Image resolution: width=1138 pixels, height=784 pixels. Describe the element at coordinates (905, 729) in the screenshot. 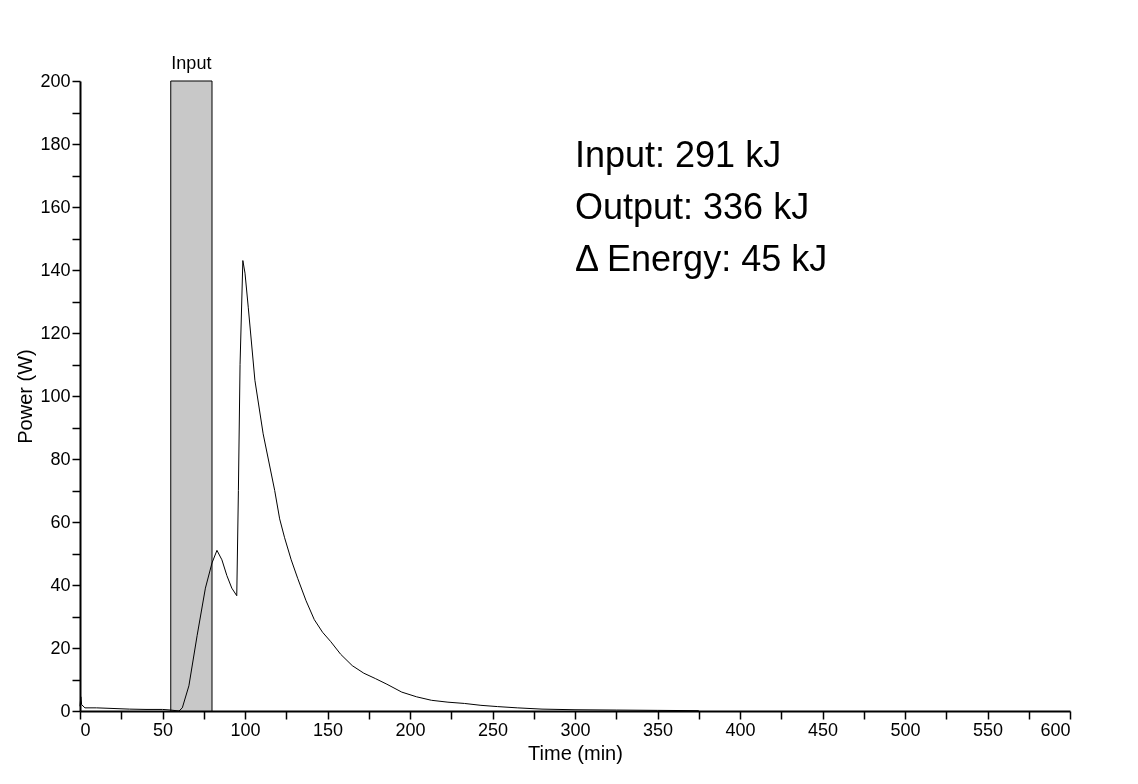

I see `x-tick-label: 500` at that location.